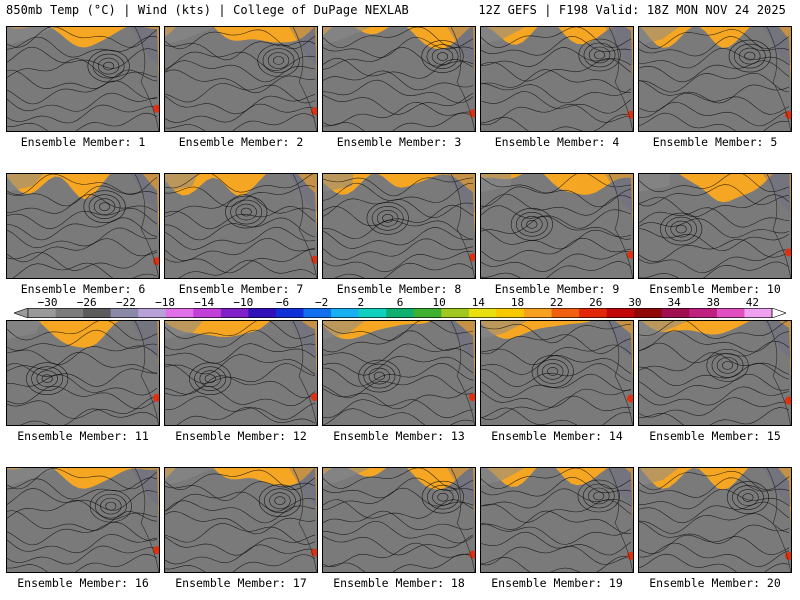 The image size is (800, 600). Describe the element at coordinates (282, 302) in the screenshot. I see `colorbar-tick-label: −6` at that location.